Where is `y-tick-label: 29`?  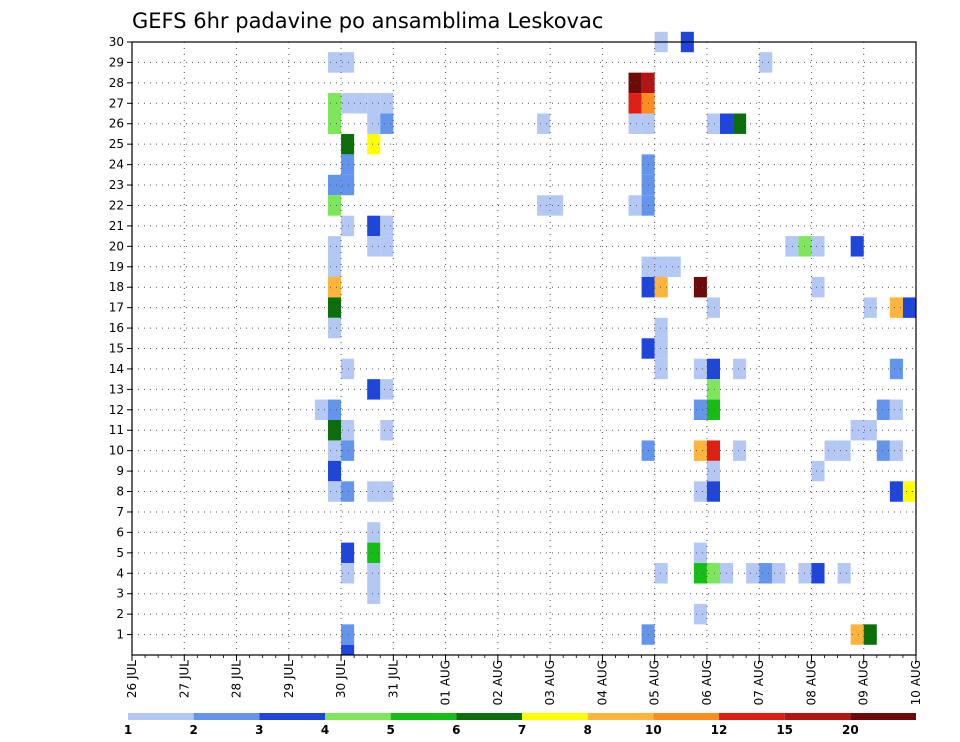 y-tick-label: 29 is located at coordinates (116, 62).